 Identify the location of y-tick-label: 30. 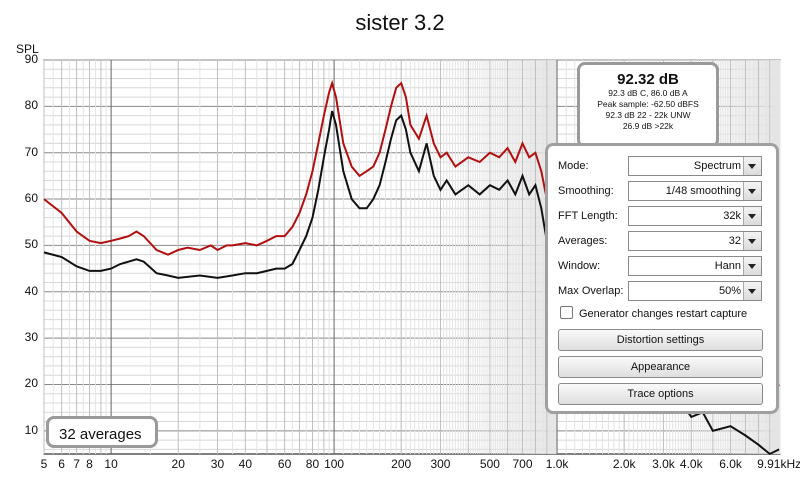
(31, 337).